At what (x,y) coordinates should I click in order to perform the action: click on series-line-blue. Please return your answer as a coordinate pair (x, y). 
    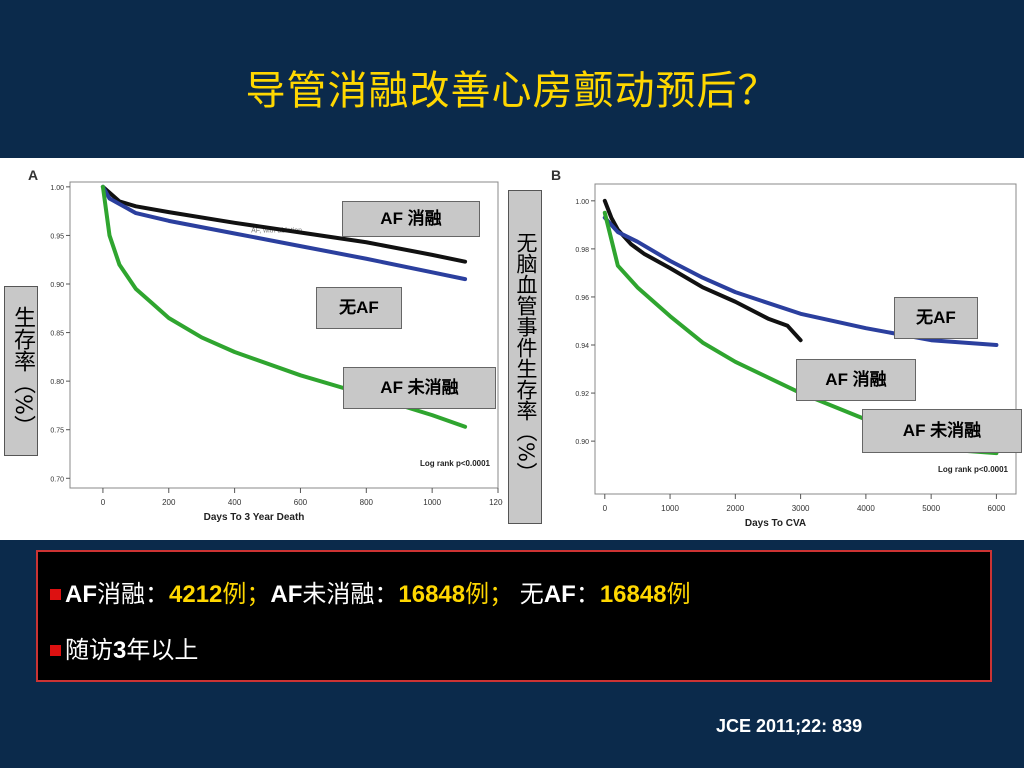
    Looking at the image, I should click on (284, 233).